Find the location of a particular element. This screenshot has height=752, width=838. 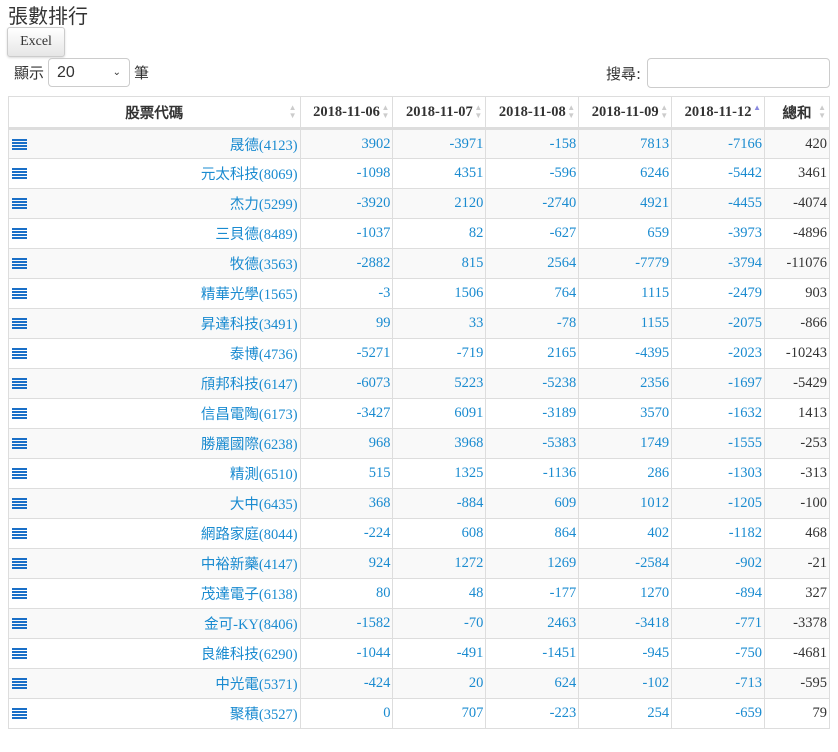

search-control: 搜尋: is located at coordinates (718, 73).